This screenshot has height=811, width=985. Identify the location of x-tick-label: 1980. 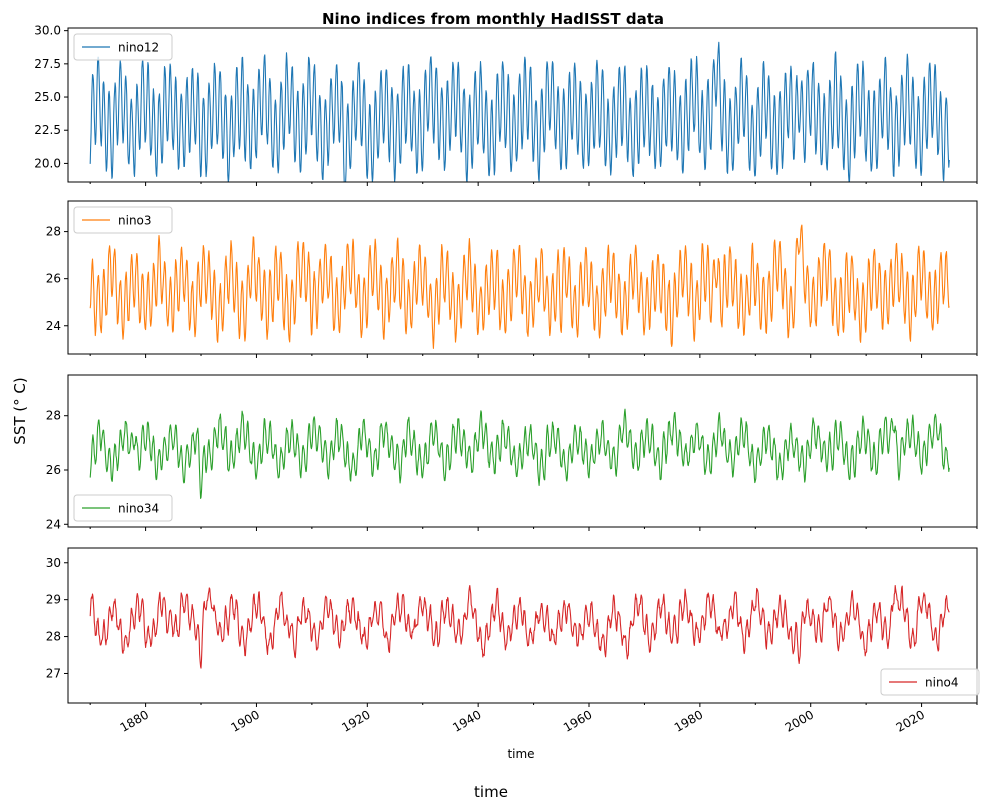
(688, 720).